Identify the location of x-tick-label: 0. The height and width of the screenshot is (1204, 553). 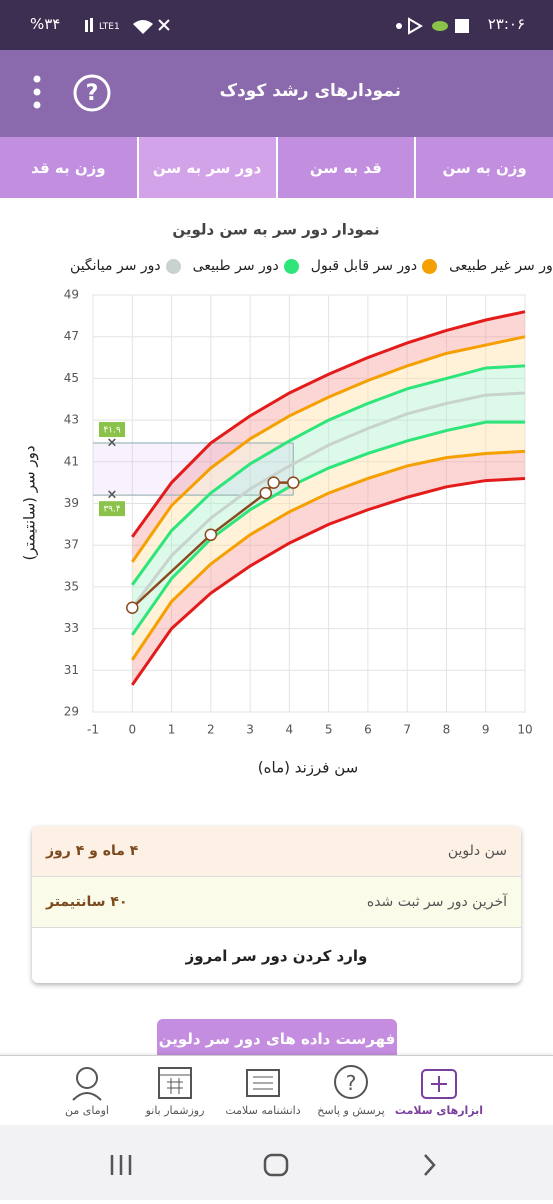
(132, 730).